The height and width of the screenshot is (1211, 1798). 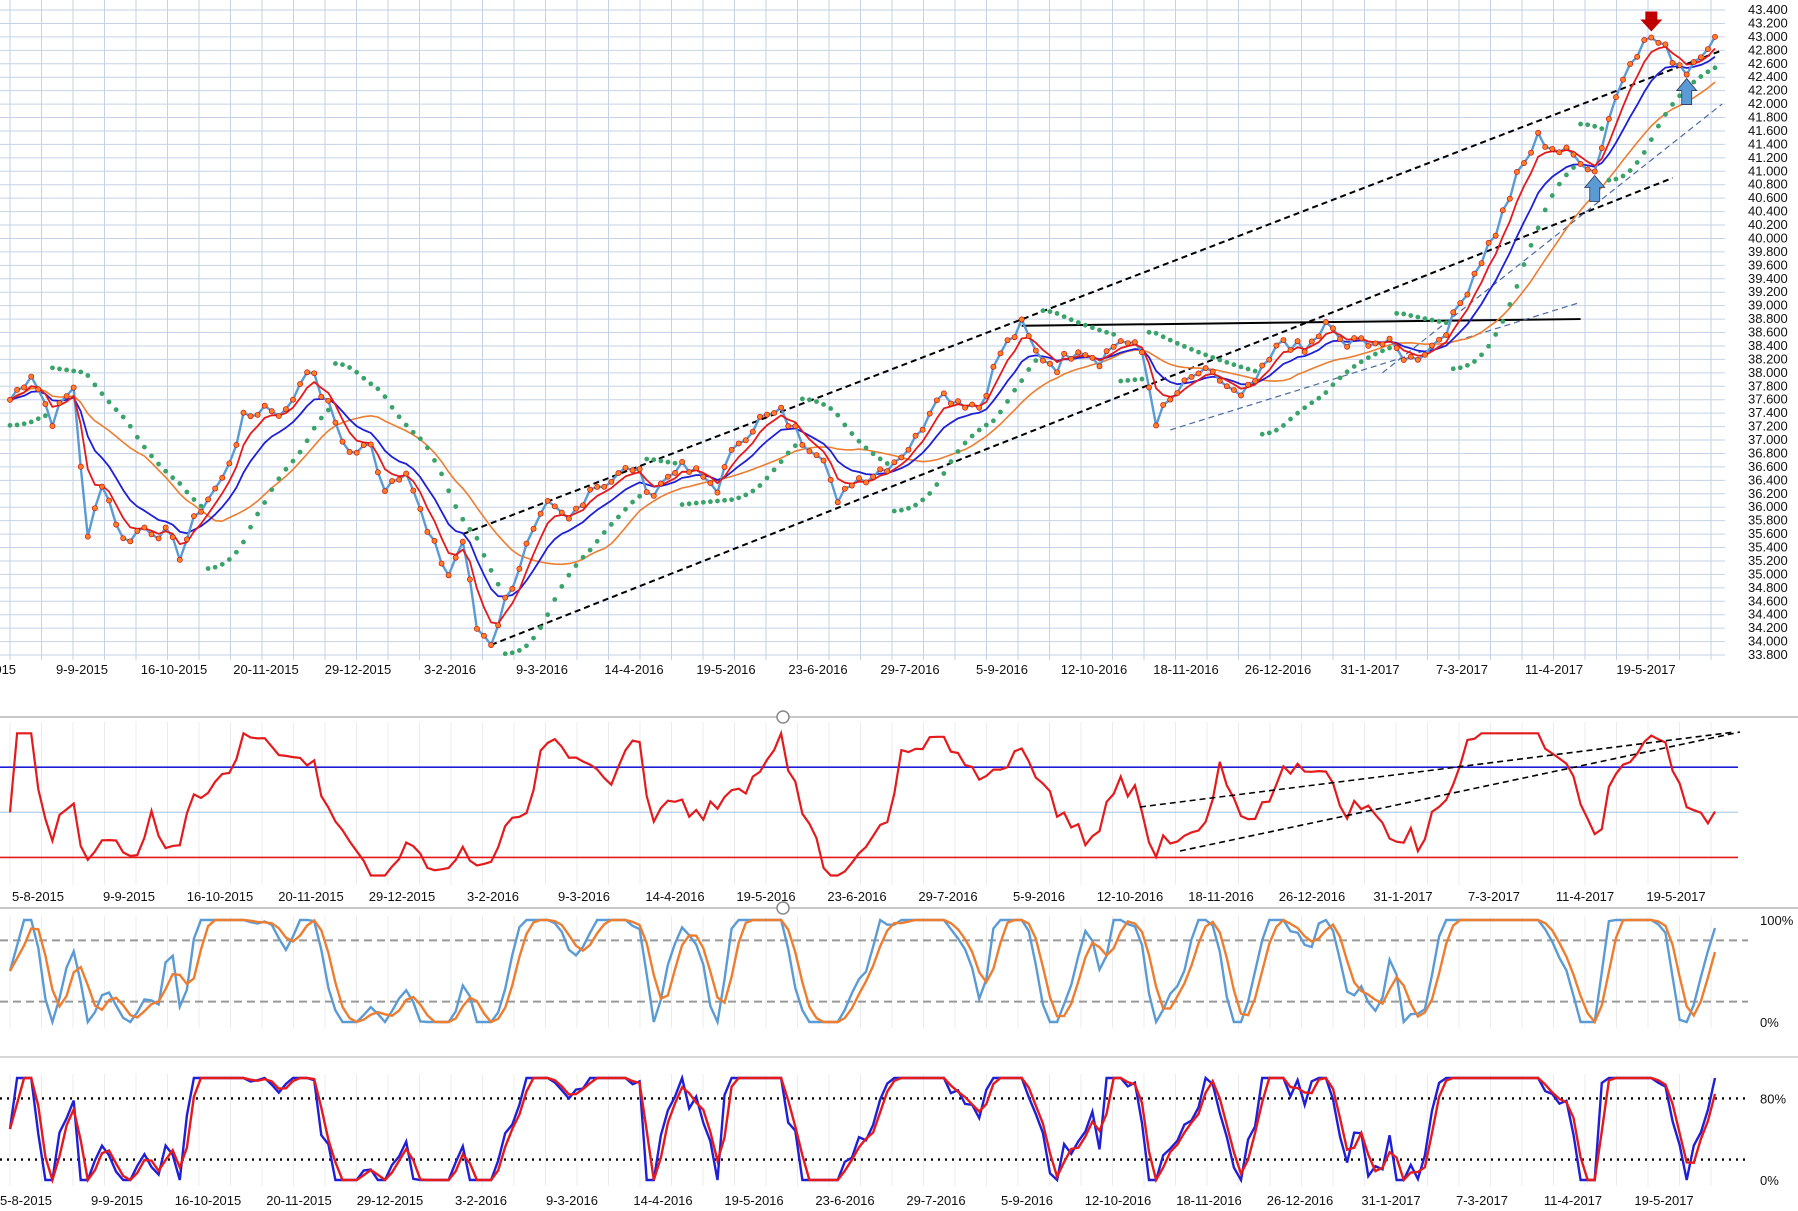 What do you see at coordinates (1390, 1200) in the screenshot?
I see `stoch2-x-tick-label: 31-1-2017` at bounding box center [1390, 1200].